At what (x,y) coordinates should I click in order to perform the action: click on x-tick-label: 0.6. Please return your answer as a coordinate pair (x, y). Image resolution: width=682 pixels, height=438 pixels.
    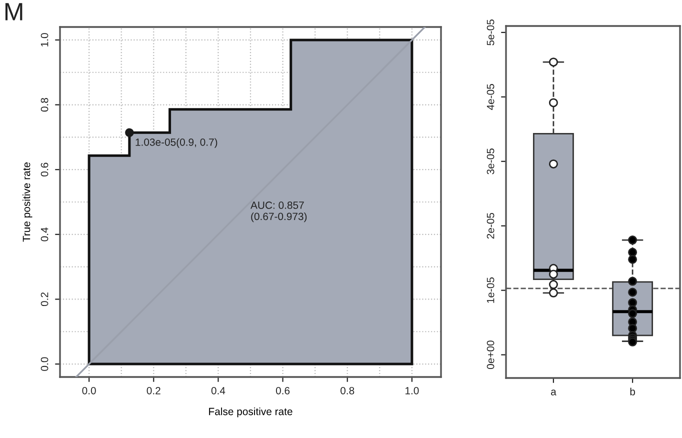
    Looking at the image, I should click on (283, 390).